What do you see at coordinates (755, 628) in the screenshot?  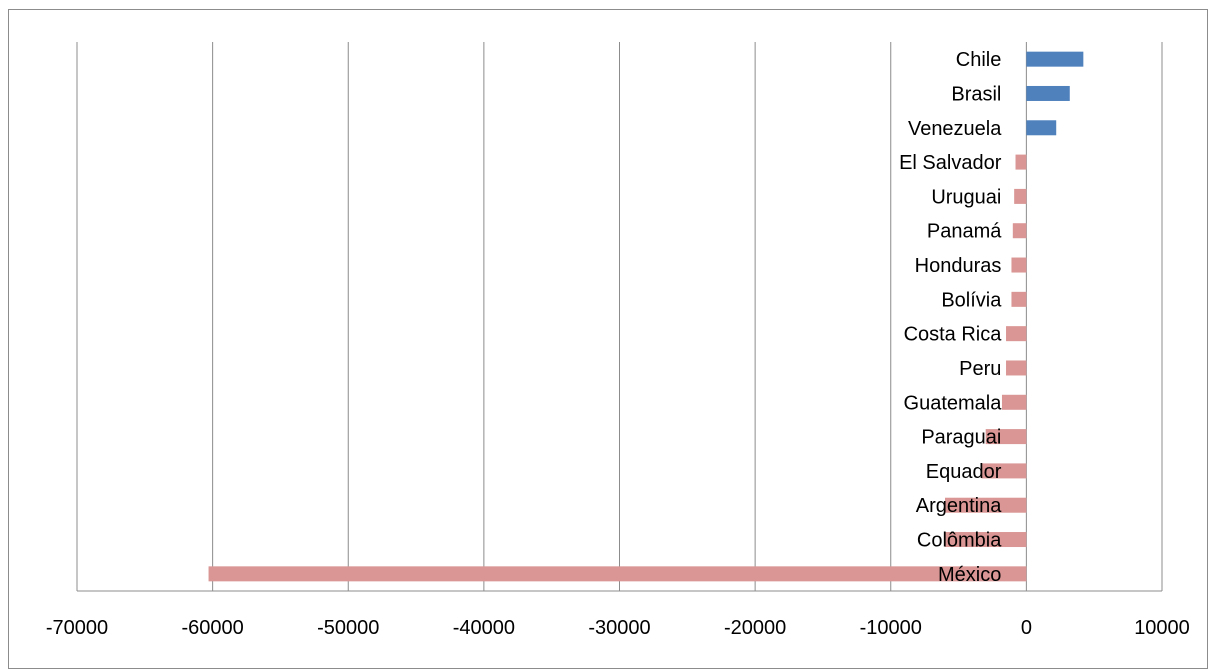 I see `x-tick-label: -20000` at bounding box center [755, 628].